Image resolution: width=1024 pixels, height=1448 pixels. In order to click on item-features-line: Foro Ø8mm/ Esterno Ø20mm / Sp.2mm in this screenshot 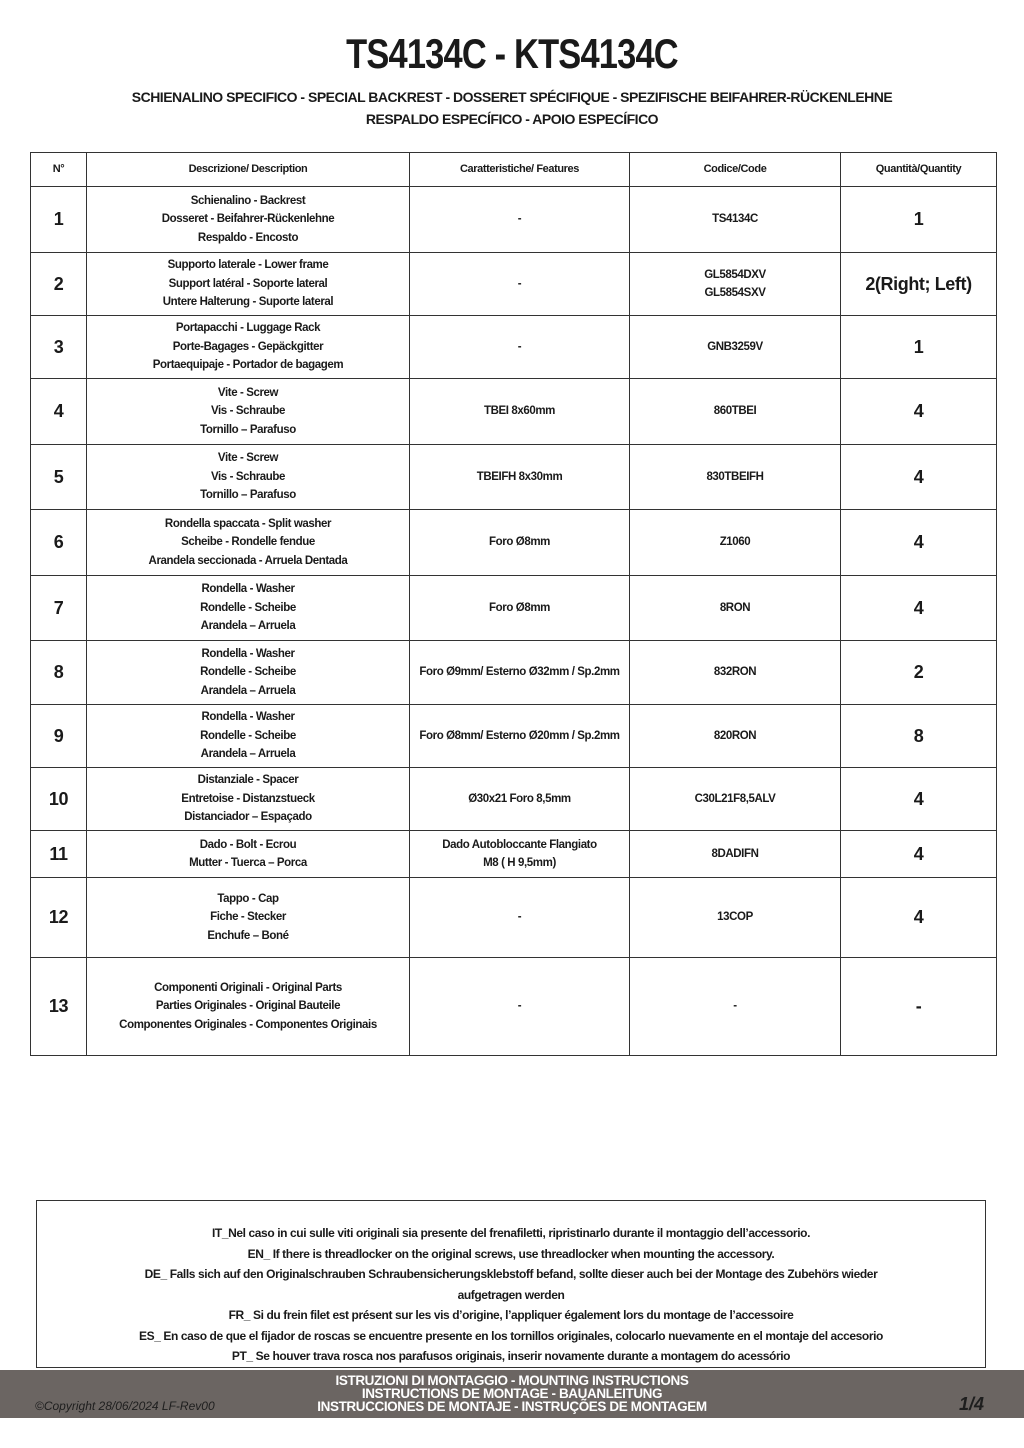, I will do `click(519, 735)`.